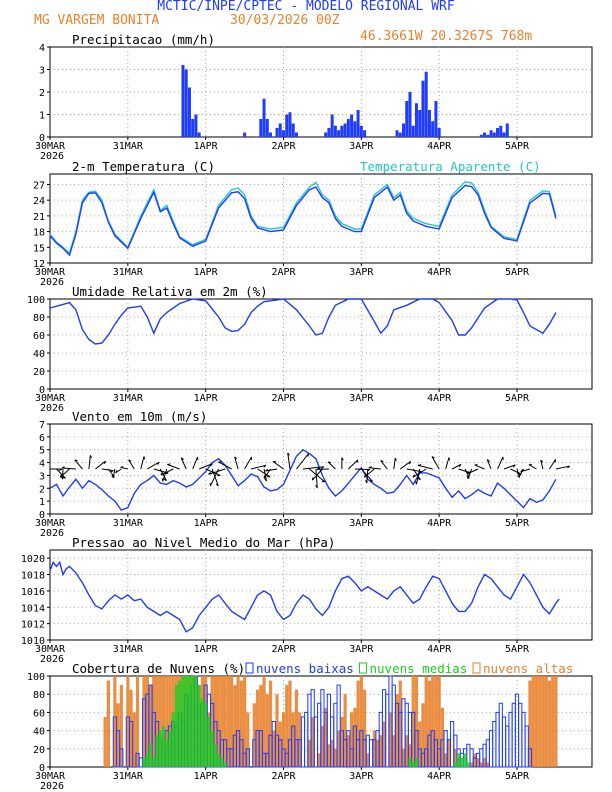  What do you see at coordinates (206, 649) in the screenshot?
I see `x-tick-label: 1APR` at bounding box center [206, 649].